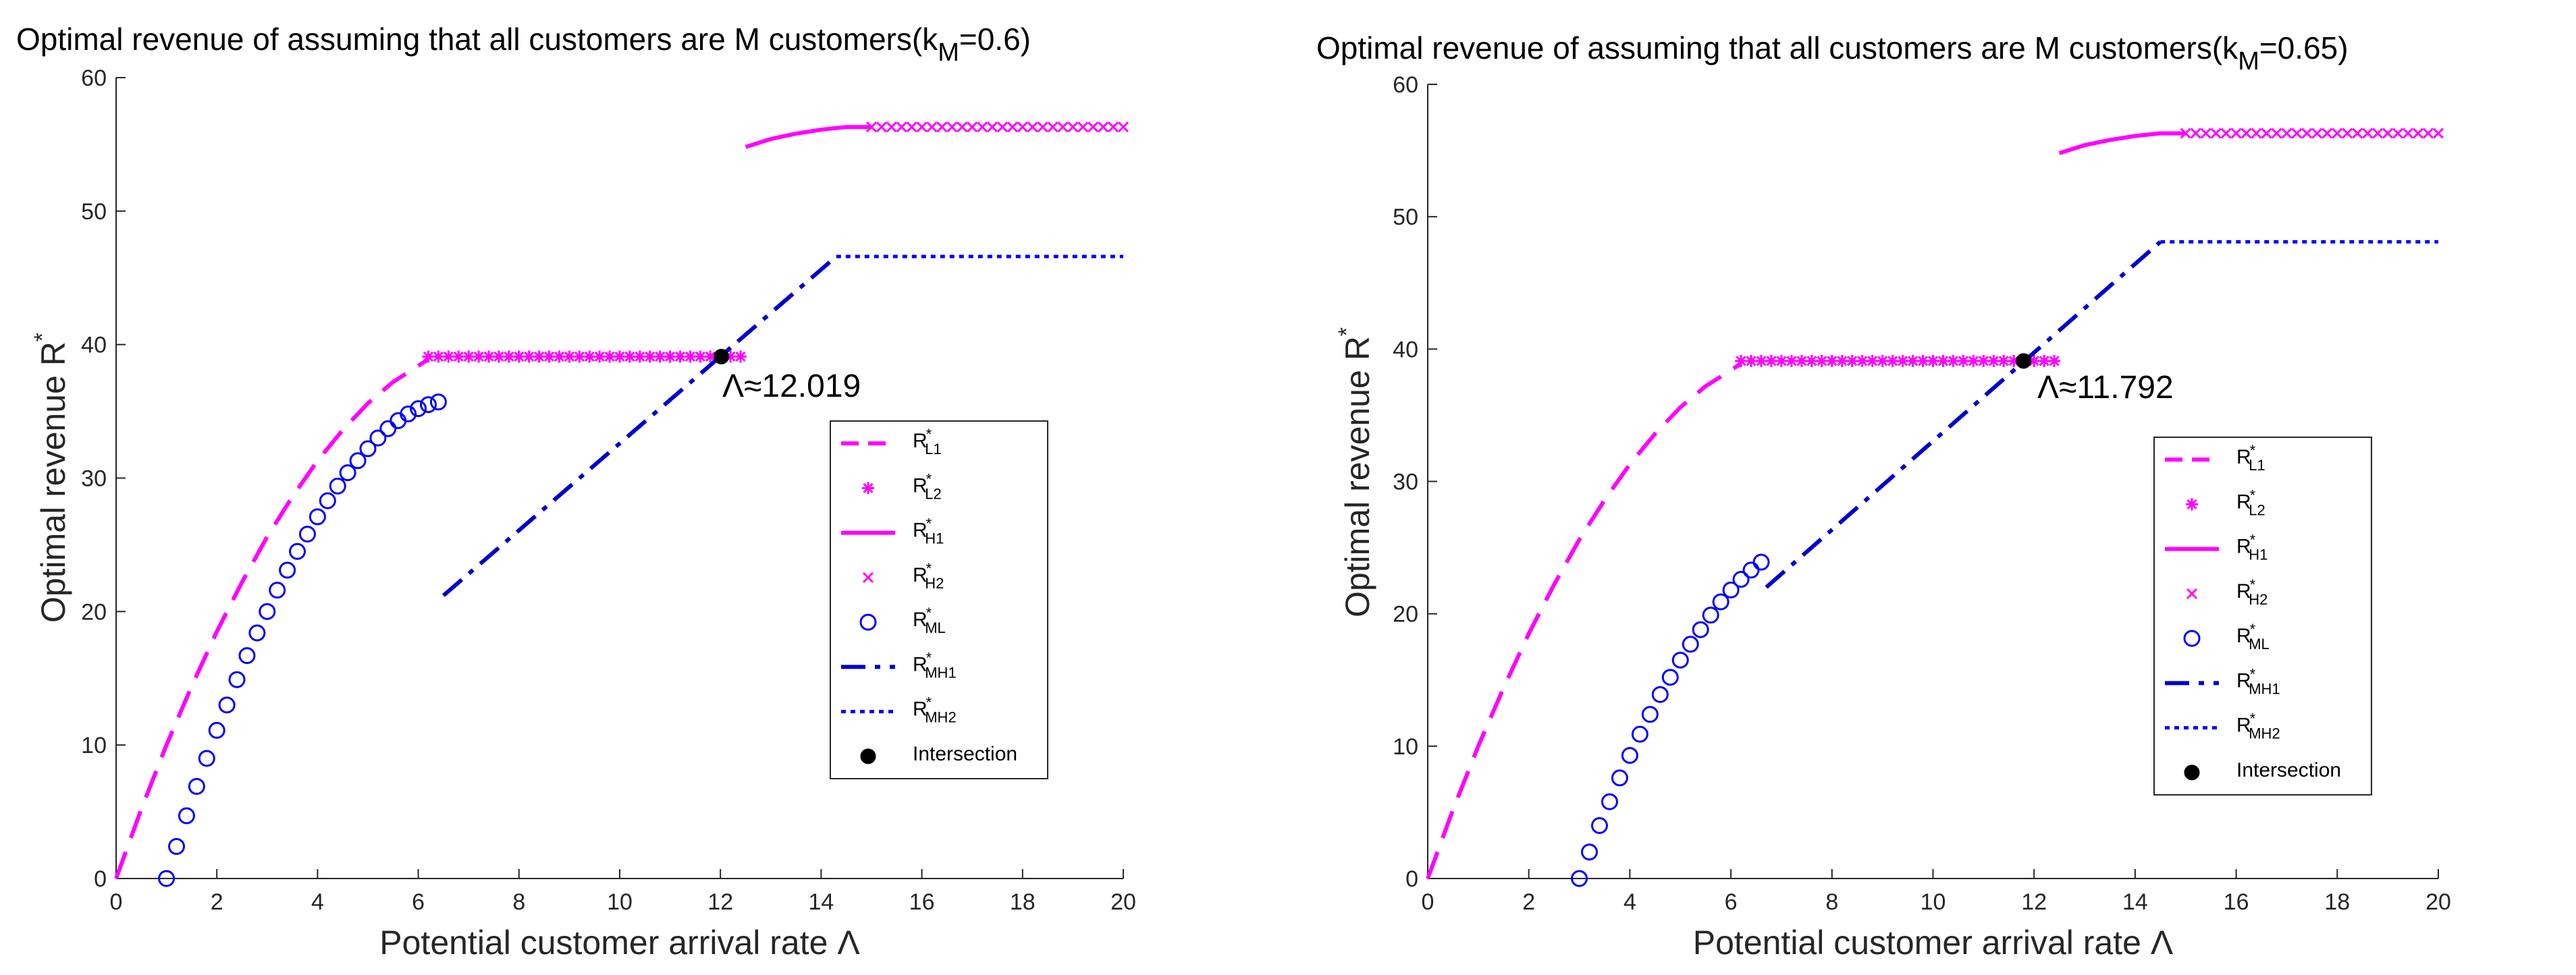 This screenshot has width=2576, height=975. I want to click on legend-label: R* H1, so click(928, 531).